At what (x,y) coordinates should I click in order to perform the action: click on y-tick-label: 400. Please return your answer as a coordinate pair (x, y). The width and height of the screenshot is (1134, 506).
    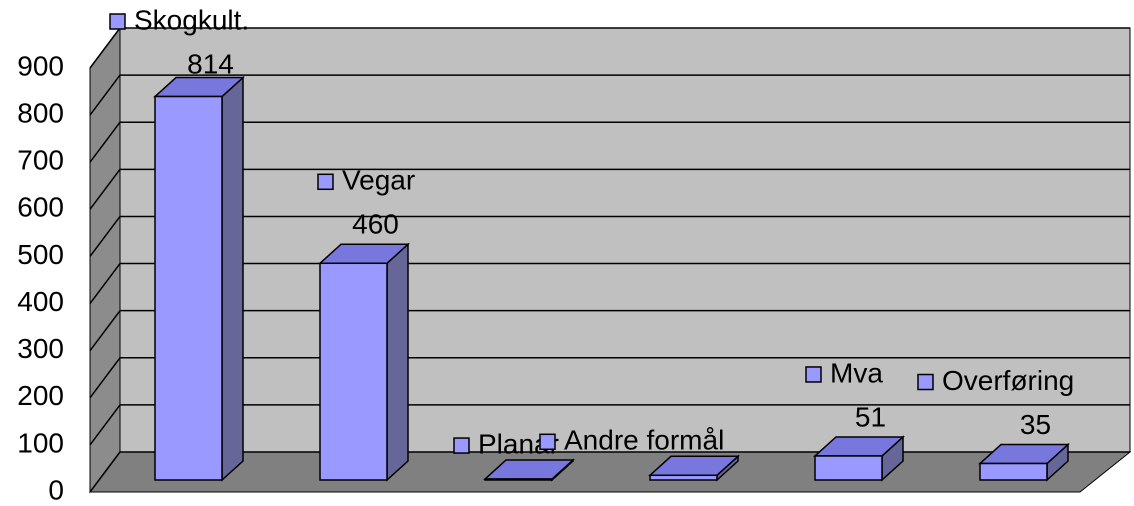
    Looking at the image, I should click on (40, 301).